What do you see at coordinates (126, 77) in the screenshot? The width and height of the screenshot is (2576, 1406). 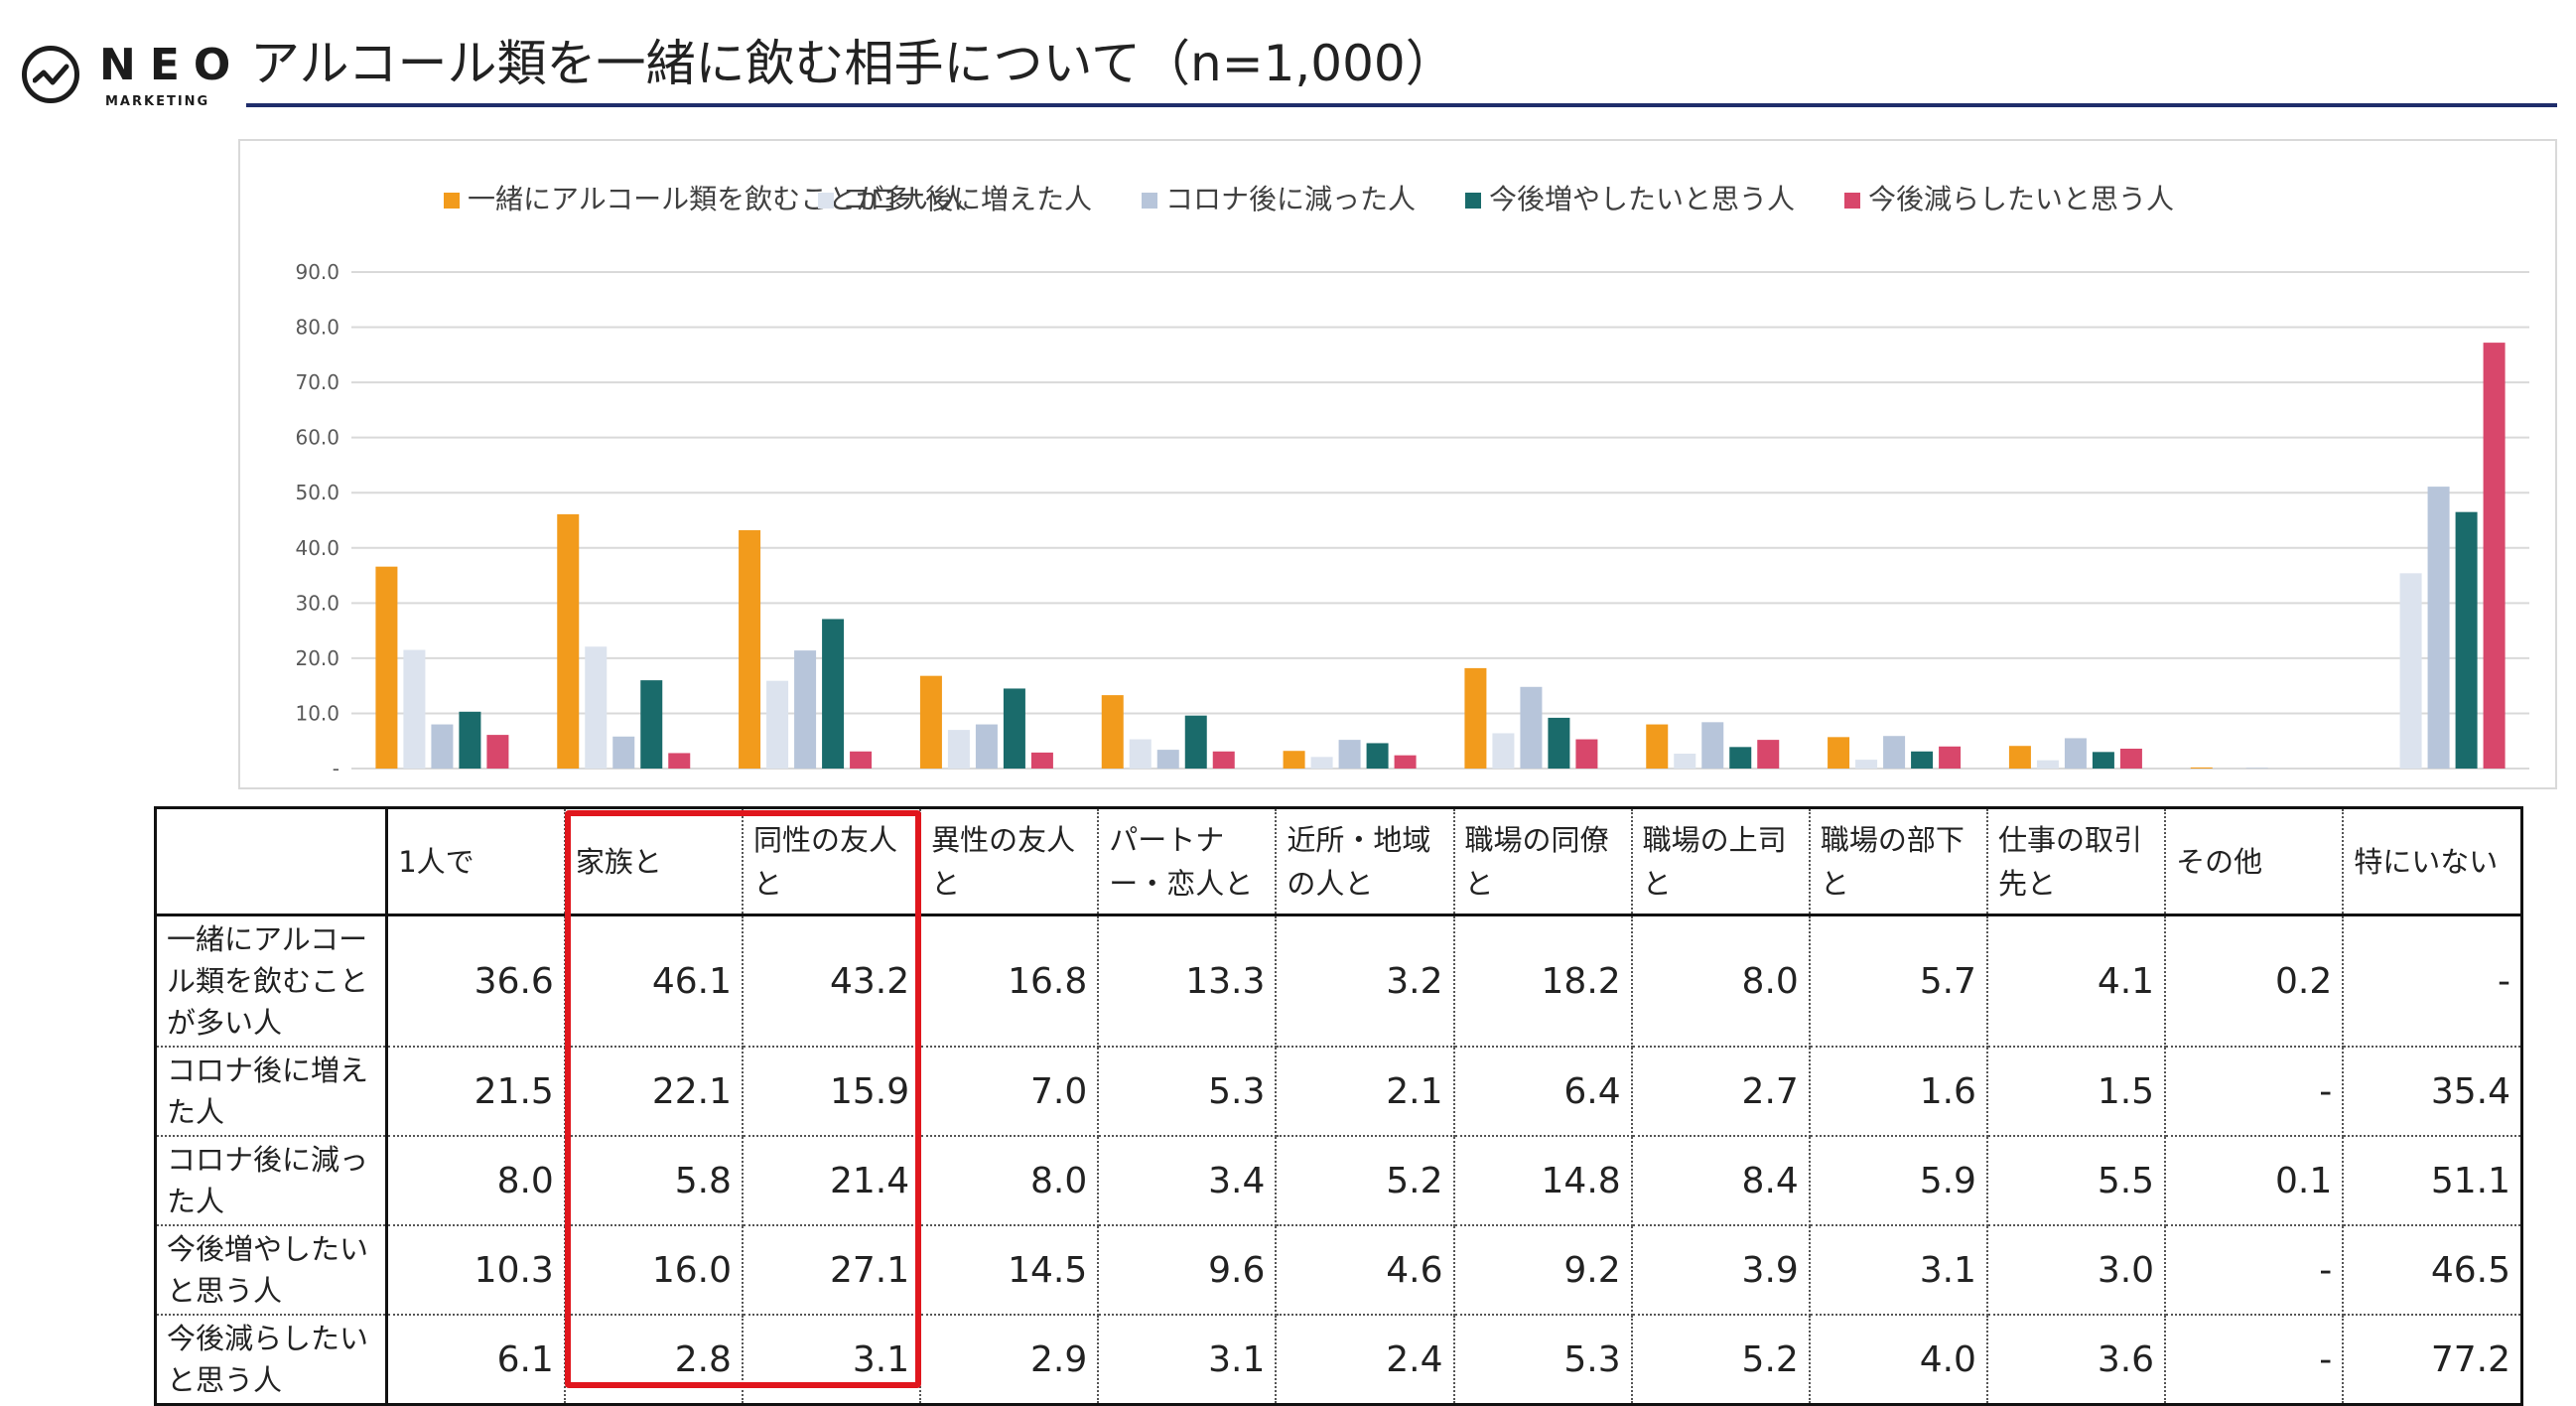 I see `neo-marketing-logo: NEO MARKETING` at bounding box center [126, 77].